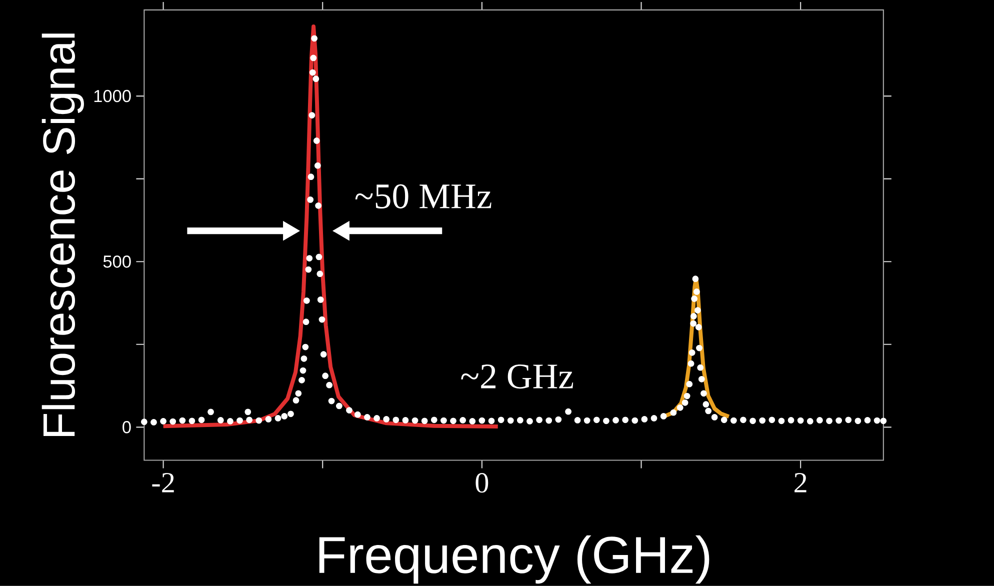 The width and height of the screenshot is (994, 586). Describe the element at coordinates (423, 196) in the screenshot. I see `annotation: ~50 MHz` at that location.